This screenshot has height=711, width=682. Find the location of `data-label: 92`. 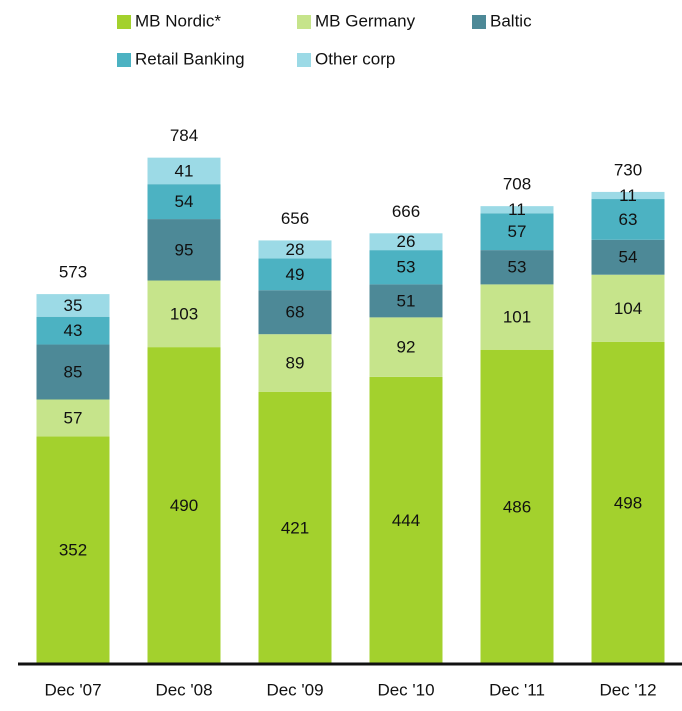

data-label: 92 is located at coordinates (406, 347).